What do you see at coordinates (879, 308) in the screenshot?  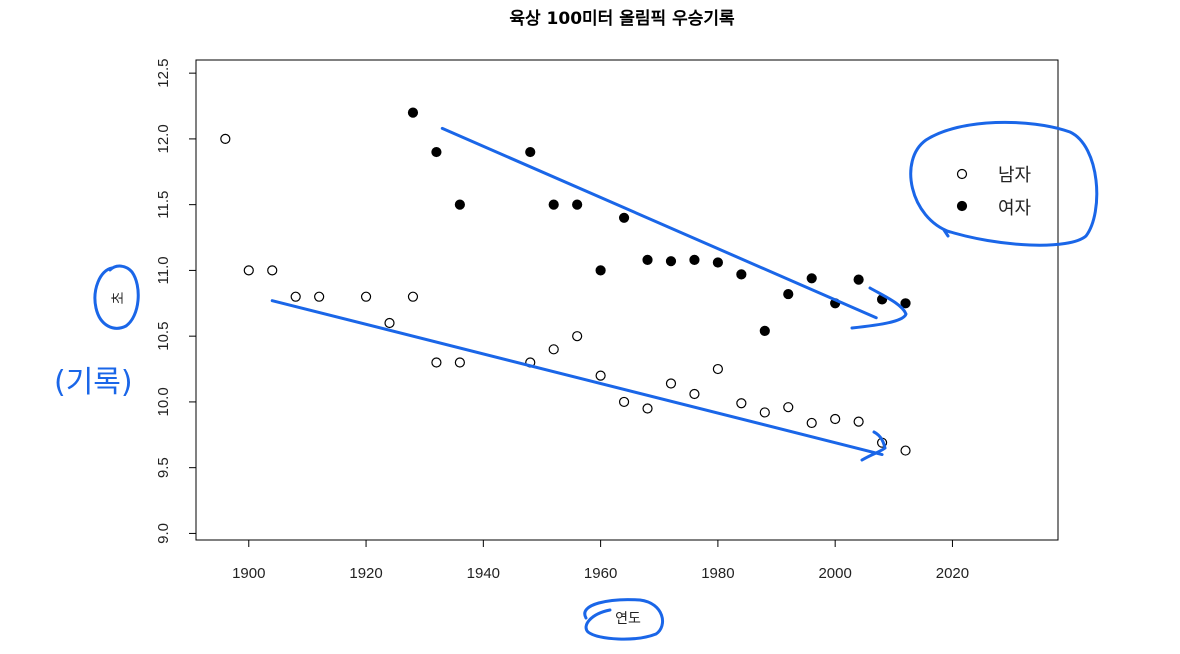 I see `women-trend-arrow-head` at bounding box center [879, 308].